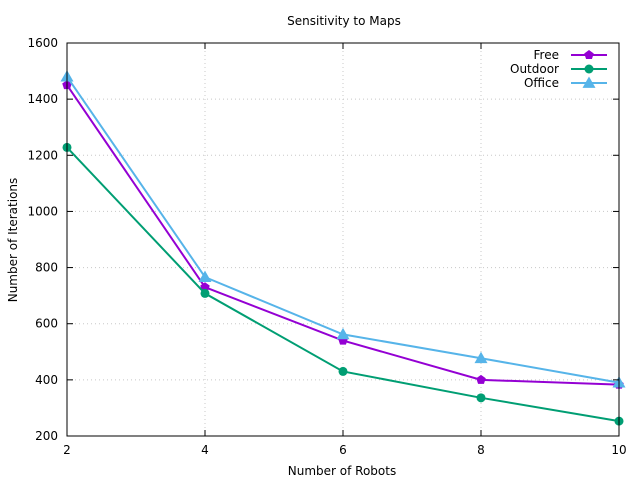 This screenshot has height=480, width=640. I want to click on legend-label-office: Office, so click(541, 83).